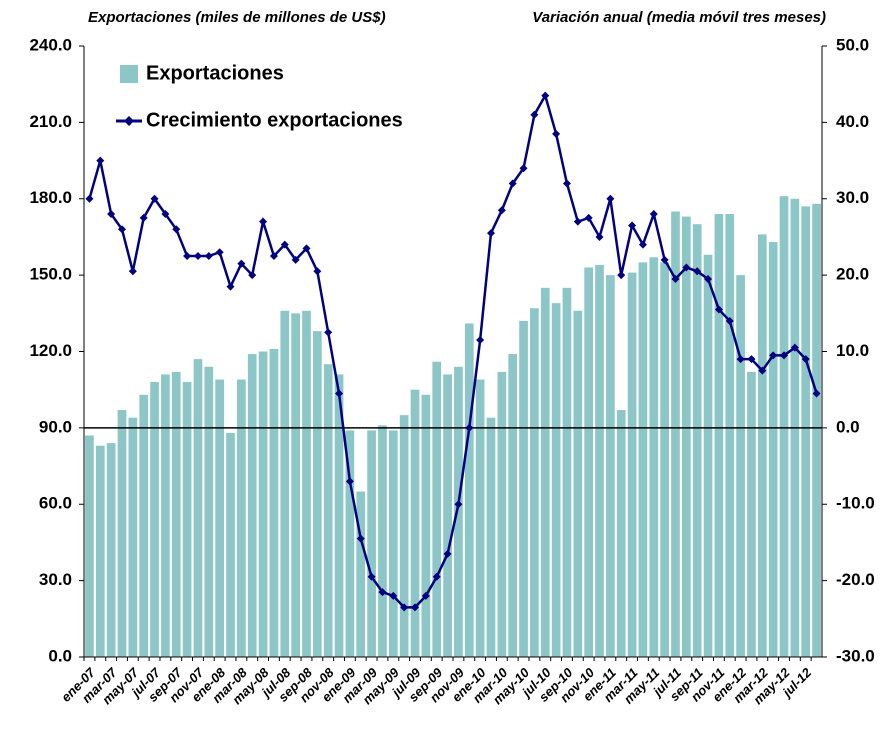  I want to click on y-tick-label: 150.0, so click(50, 274).